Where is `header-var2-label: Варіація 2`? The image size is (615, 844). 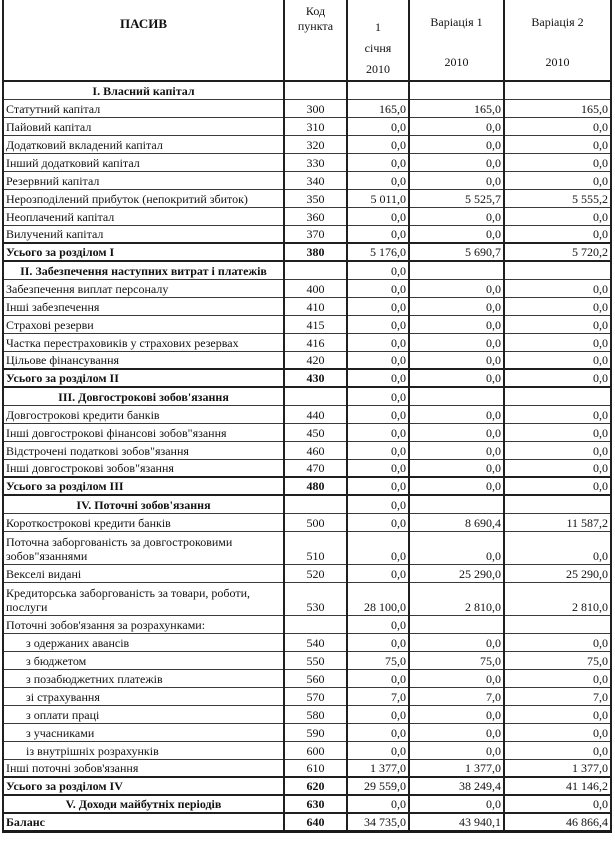
header-var2-label: Варіація 2 is located at coordinates (557, 22).